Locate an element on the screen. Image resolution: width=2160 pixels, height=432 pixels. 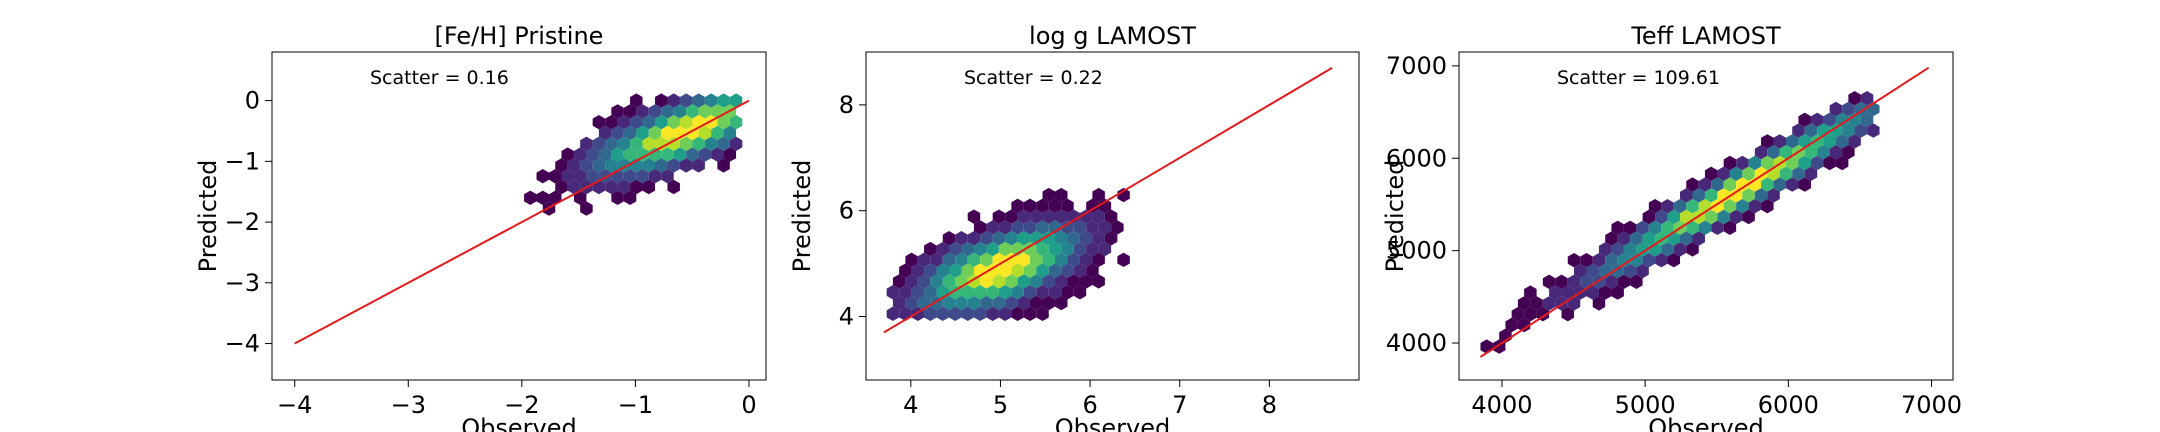
x-tick-label: 7 is located at coordinates (1179, 405).